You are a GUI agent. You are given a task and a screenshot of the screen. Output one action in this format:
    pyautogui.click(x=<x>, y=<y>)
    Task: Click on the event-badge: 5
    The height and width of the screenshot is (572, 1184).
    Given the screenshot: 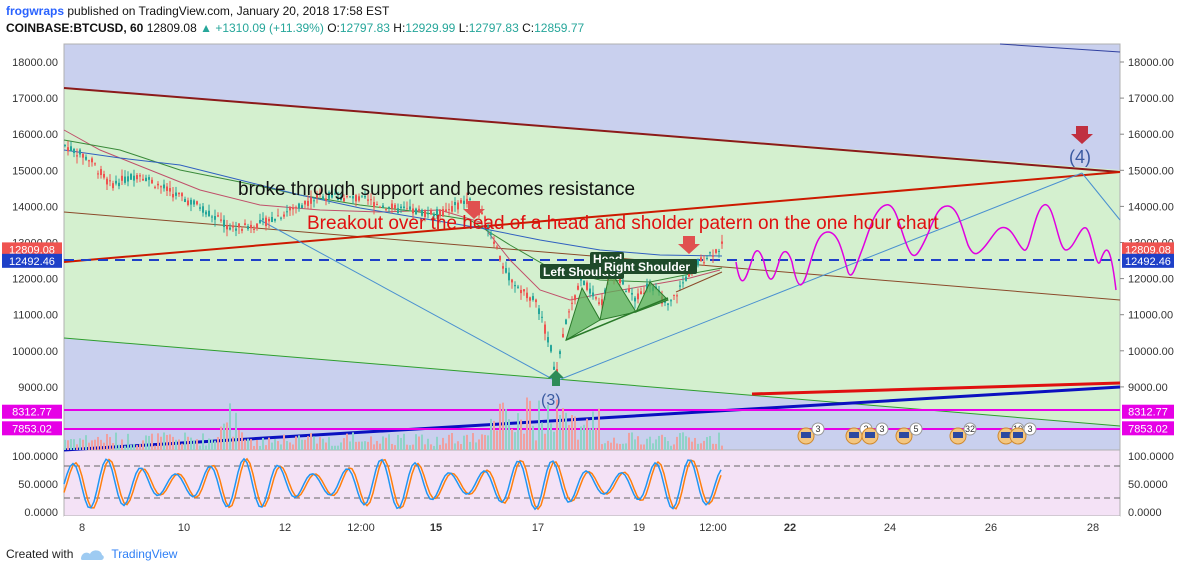 What is the action you would take?
    pyautogui.click(x=909, y=433)
    